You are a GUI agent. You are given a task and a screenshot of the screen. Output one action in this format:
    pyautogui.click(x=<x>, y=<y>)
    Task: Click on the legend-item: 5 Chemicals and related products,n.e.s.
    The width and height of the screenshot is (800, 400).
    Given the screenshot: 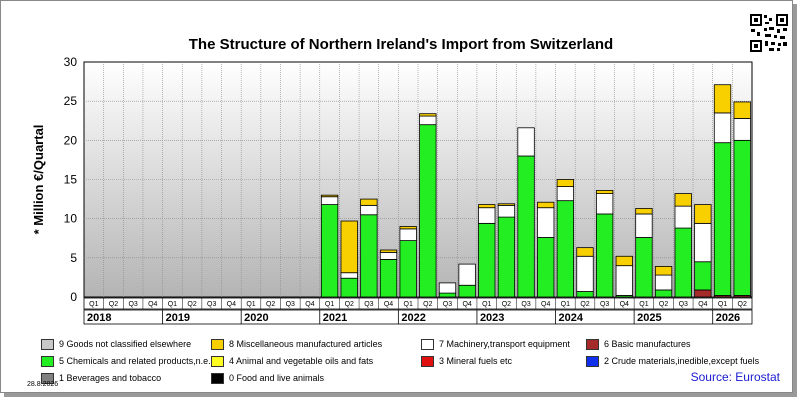 What is the action you would take?
    pyautogui.click(x=129, y=361)
    